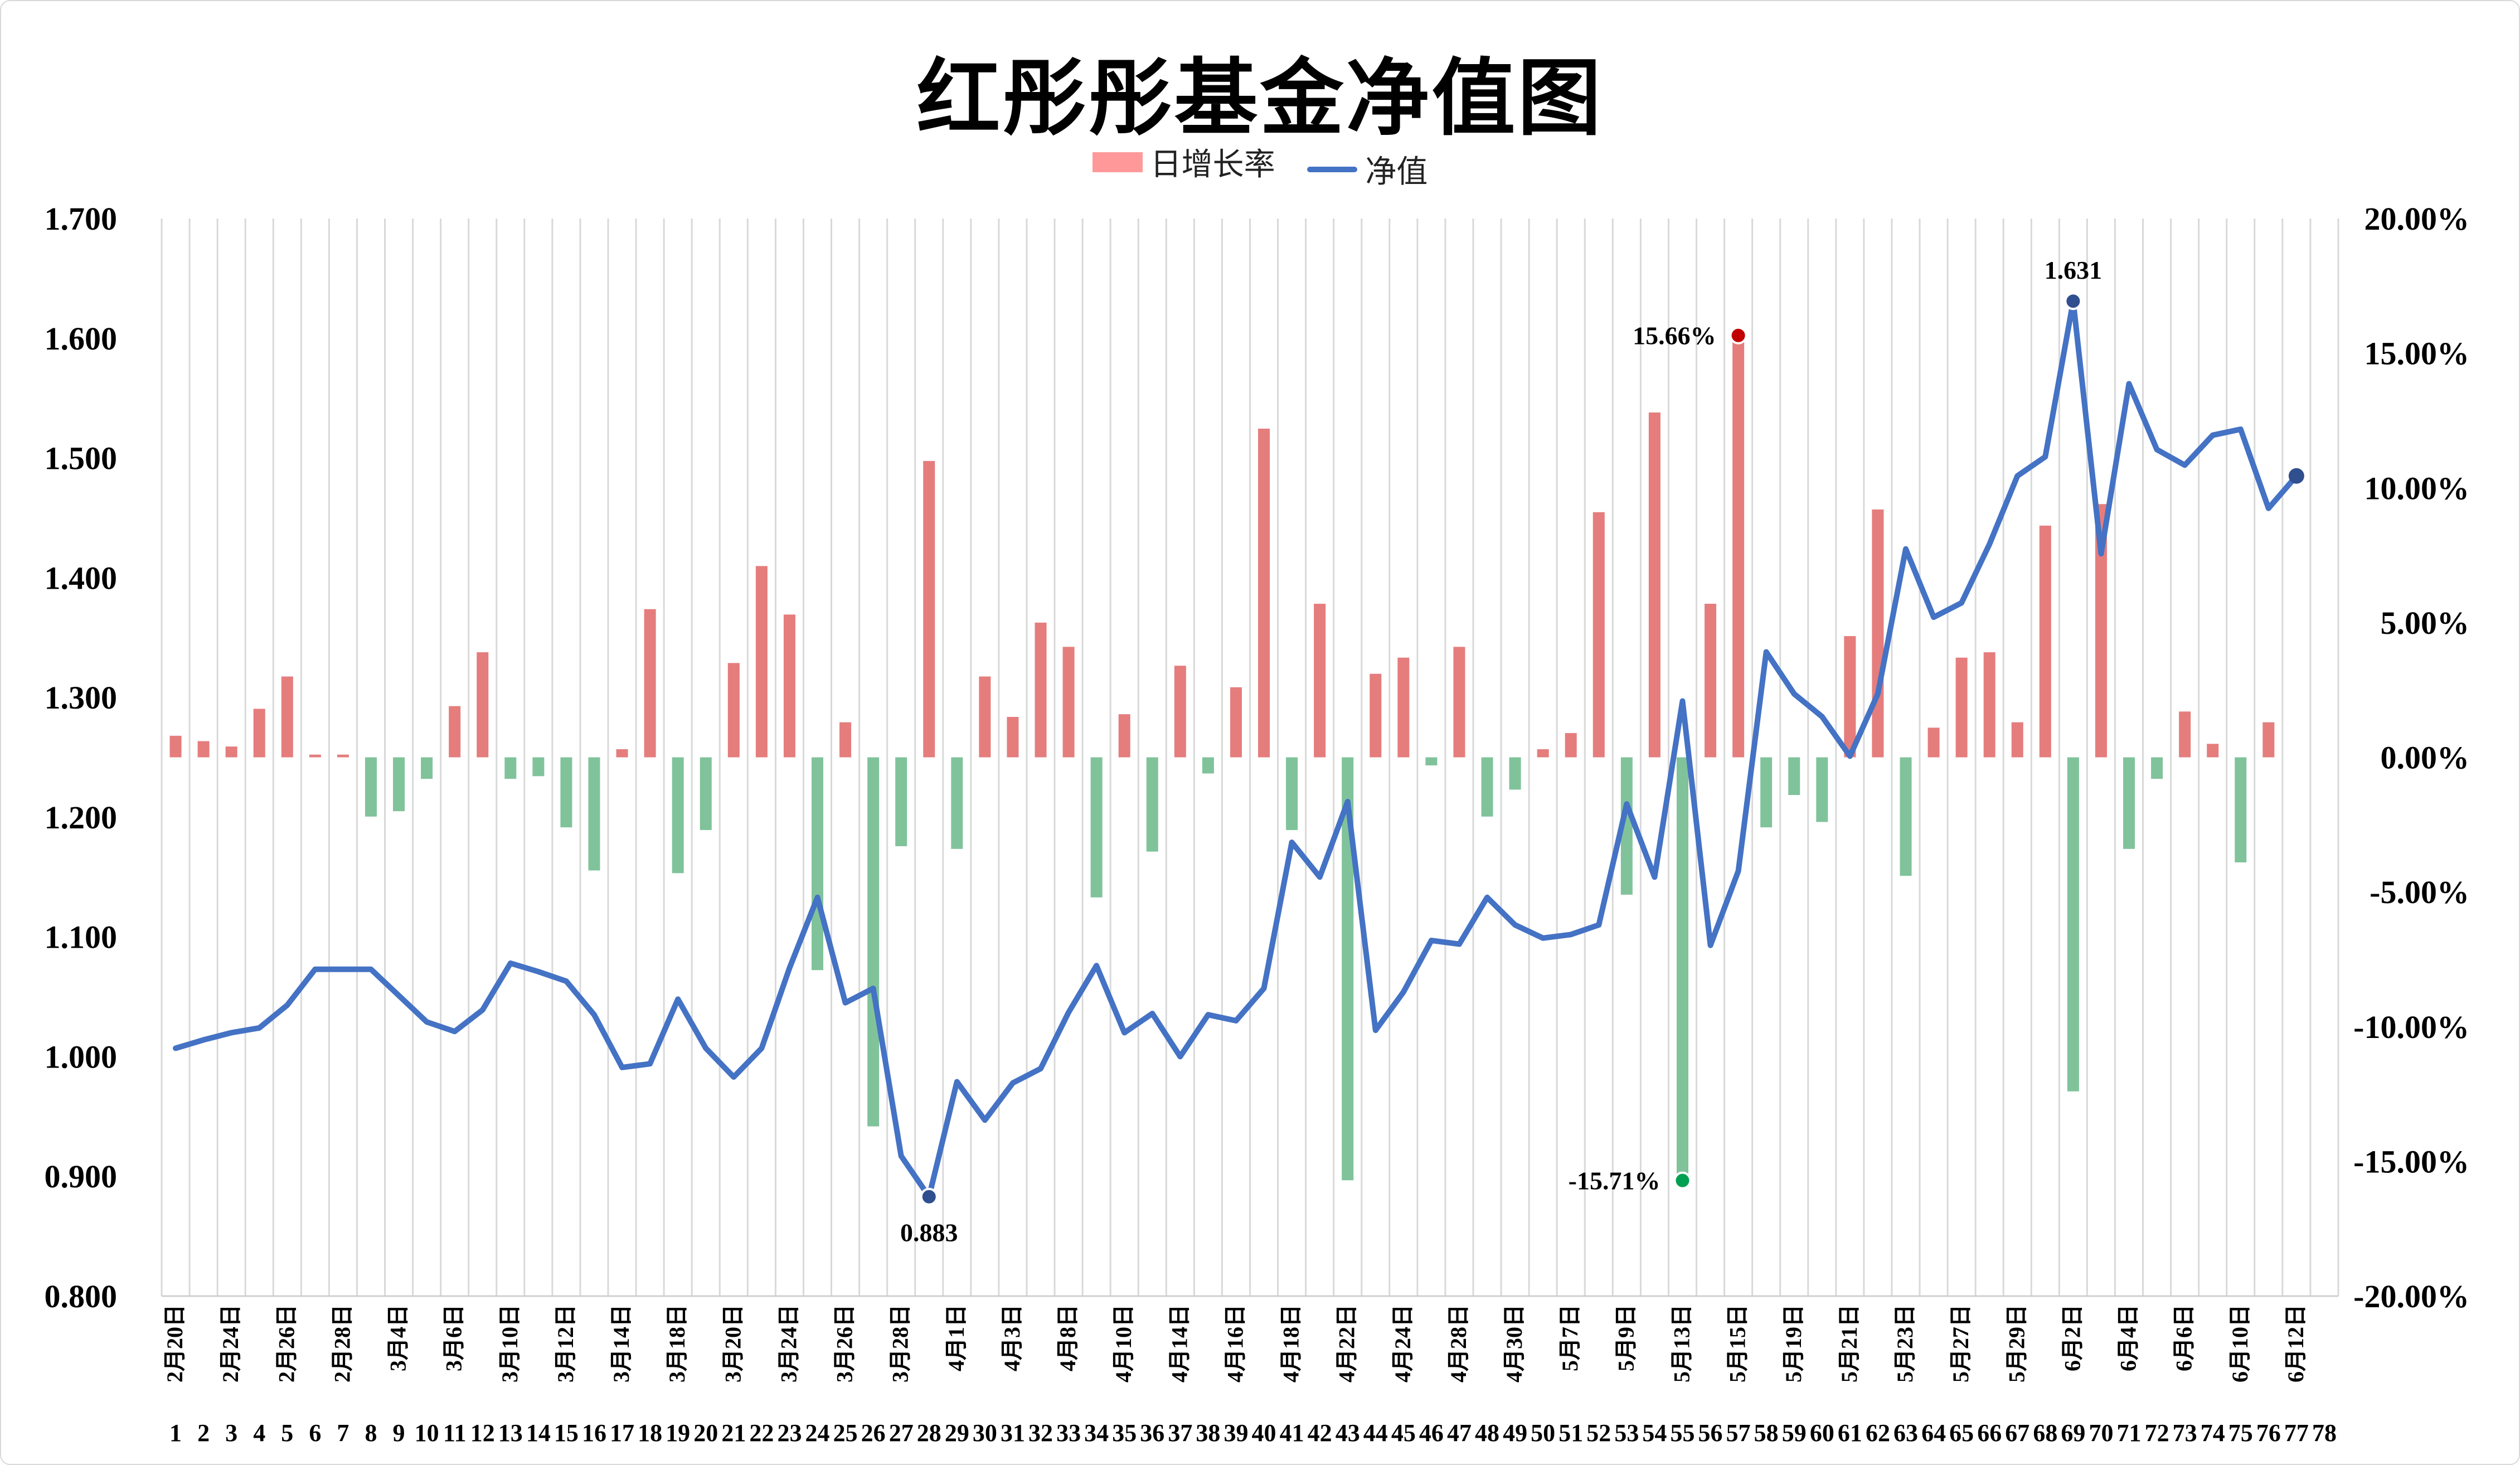  I want to click on x-index-label: 59, so click(1794, 1433).